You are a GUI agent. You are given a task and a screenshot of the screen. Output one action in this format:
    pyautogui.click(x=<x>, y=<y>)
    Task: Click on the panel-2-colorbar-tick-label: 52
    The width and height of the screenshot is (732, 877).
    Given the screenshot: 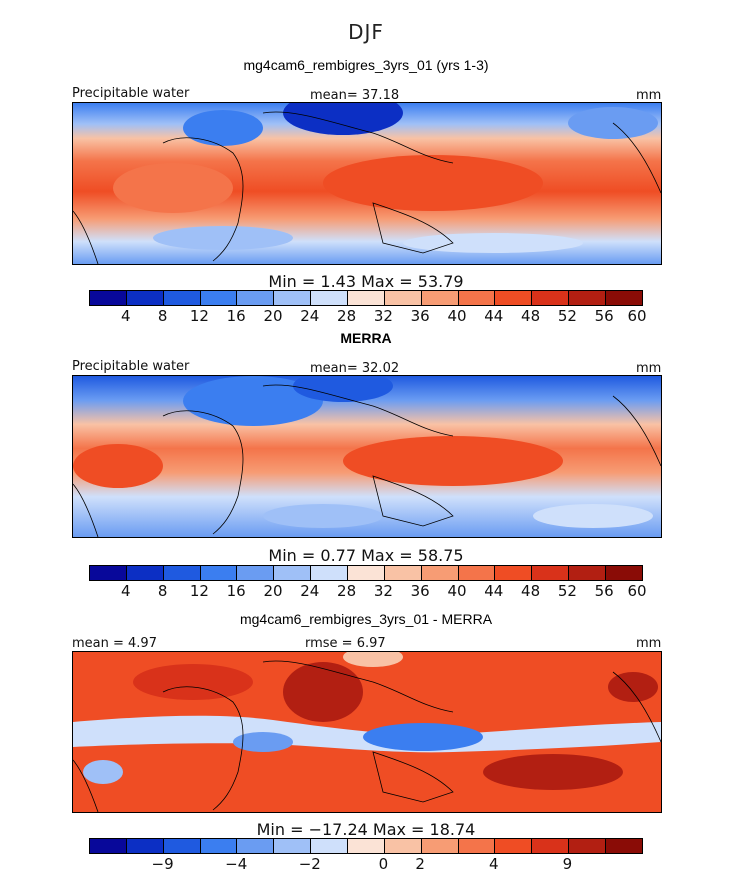 What is the action you would take?
    pyautogui.click(x=567, y=591)
    